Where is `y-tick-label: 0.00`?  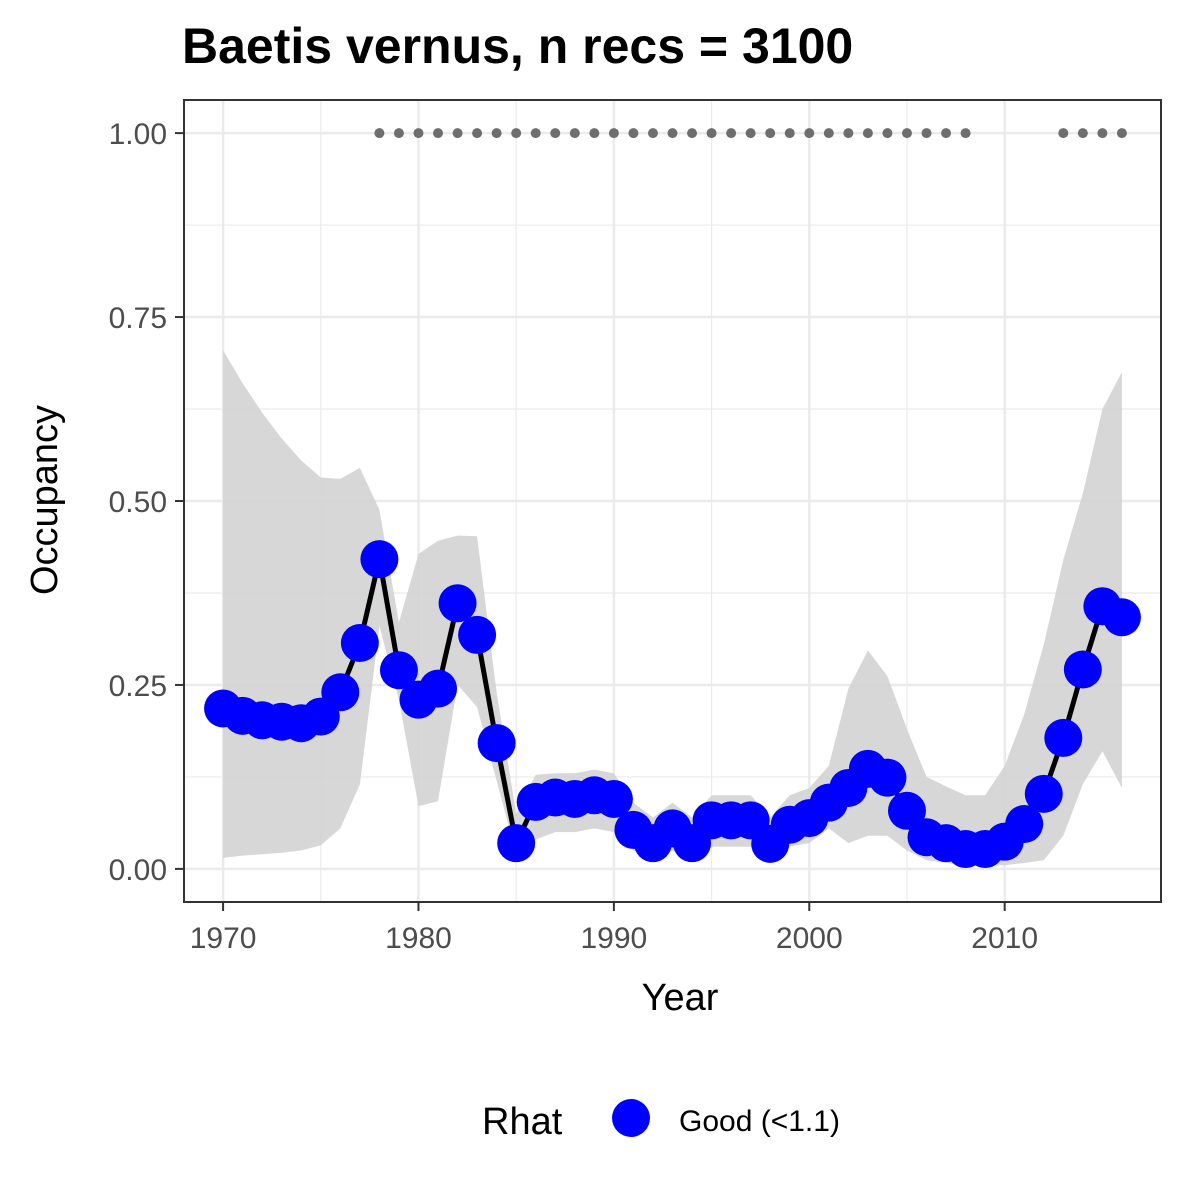
y-tick-label: 0.00 is located at coordinates (138, 870).